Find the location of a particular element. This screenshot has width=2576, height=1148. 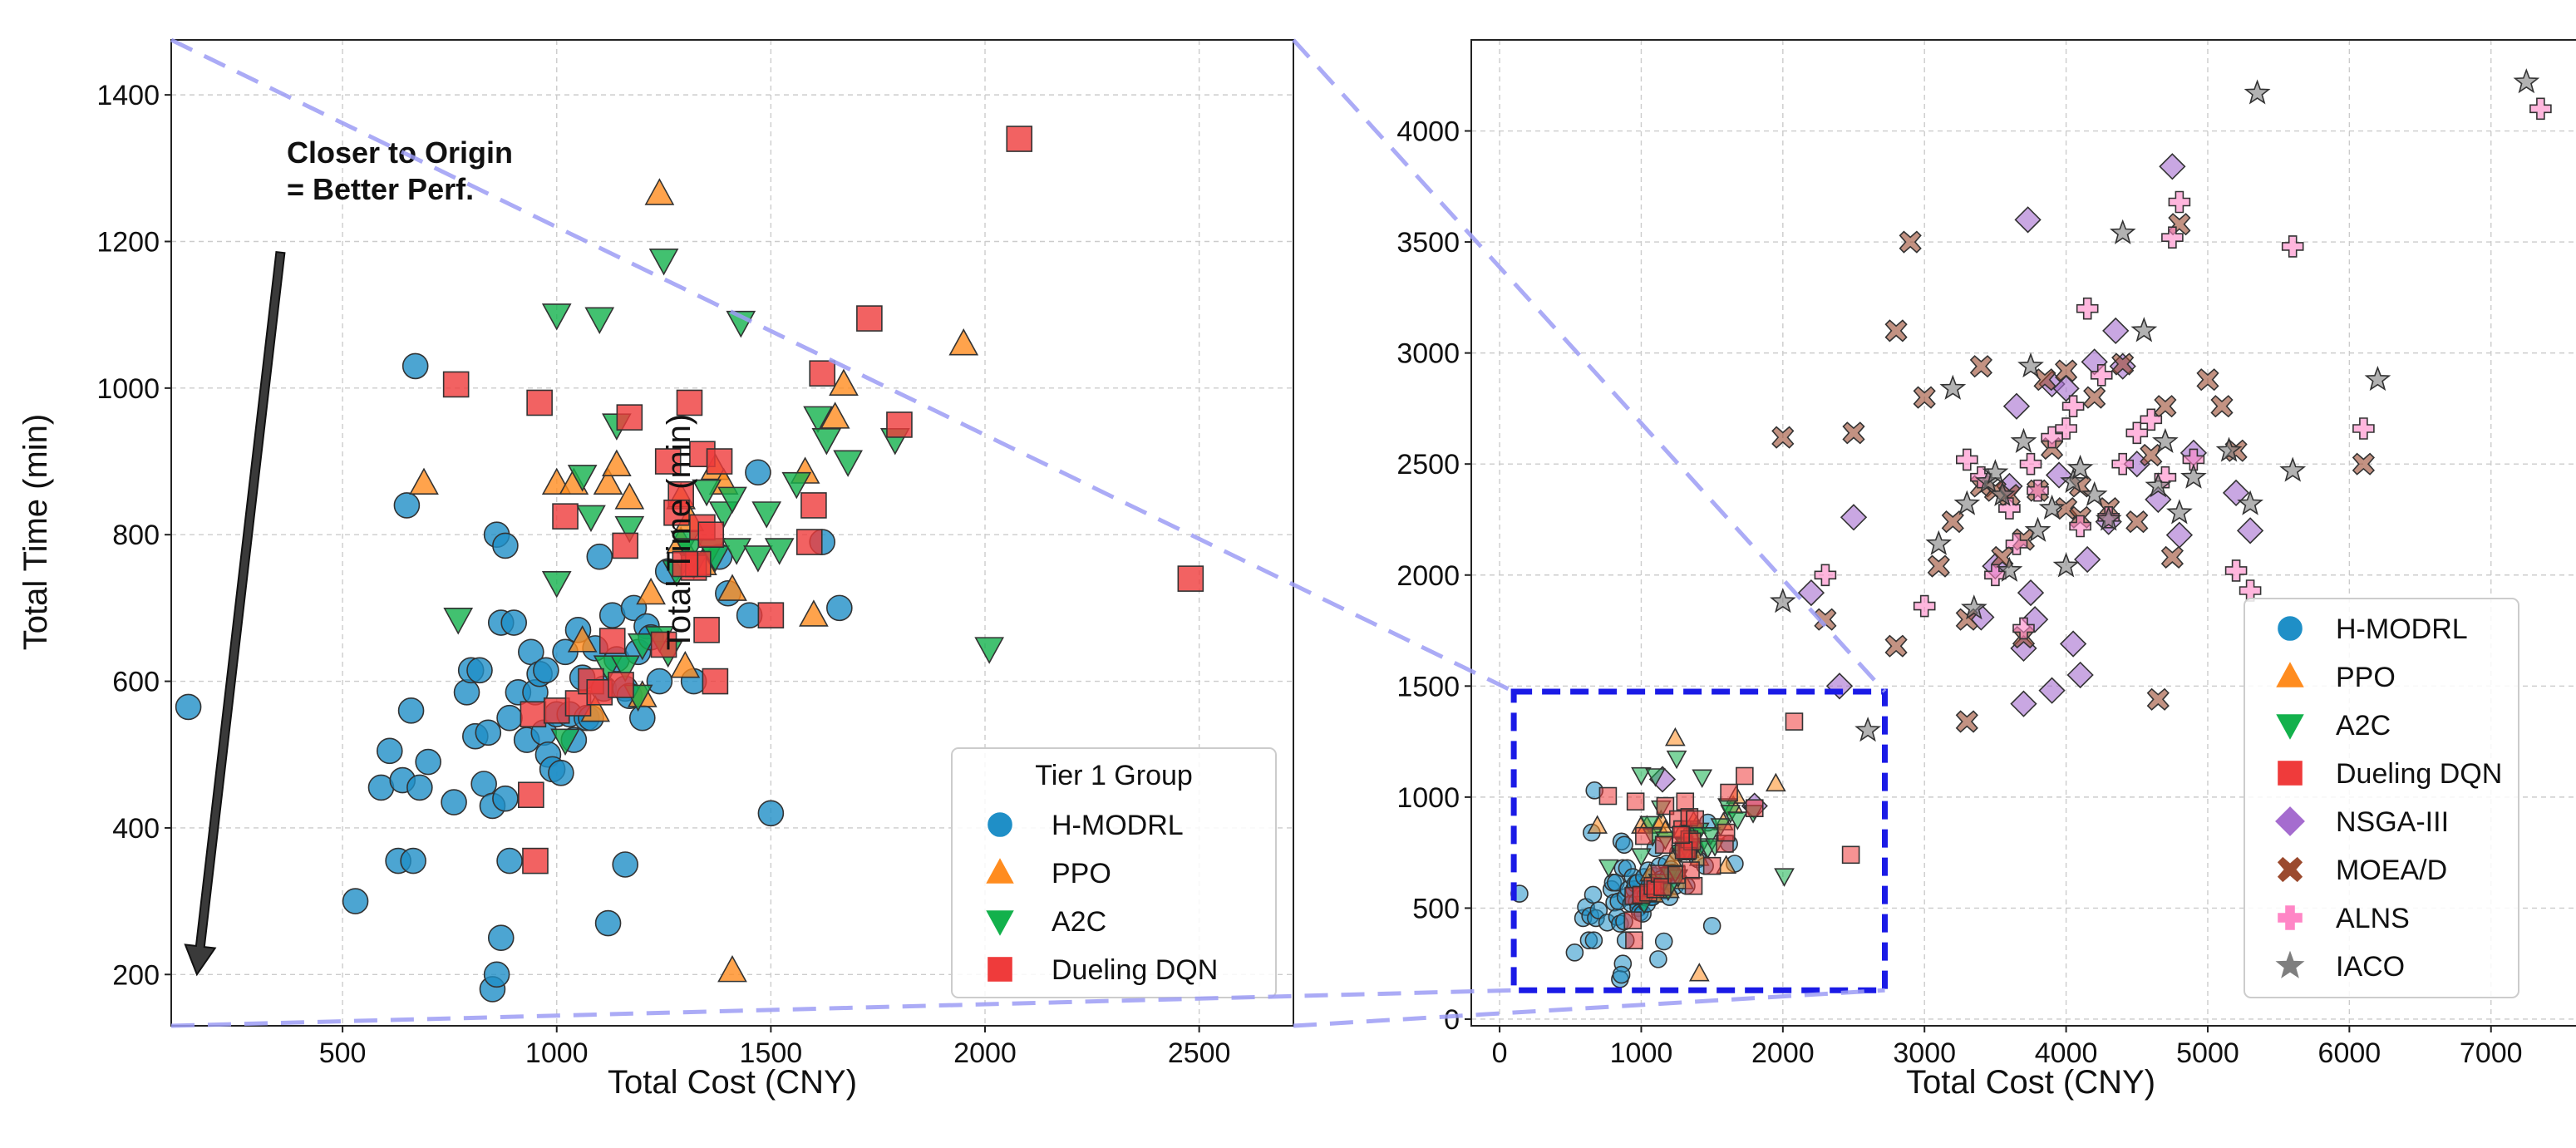

y-tick-label: 1500 is located at coordinates (1428, 686).